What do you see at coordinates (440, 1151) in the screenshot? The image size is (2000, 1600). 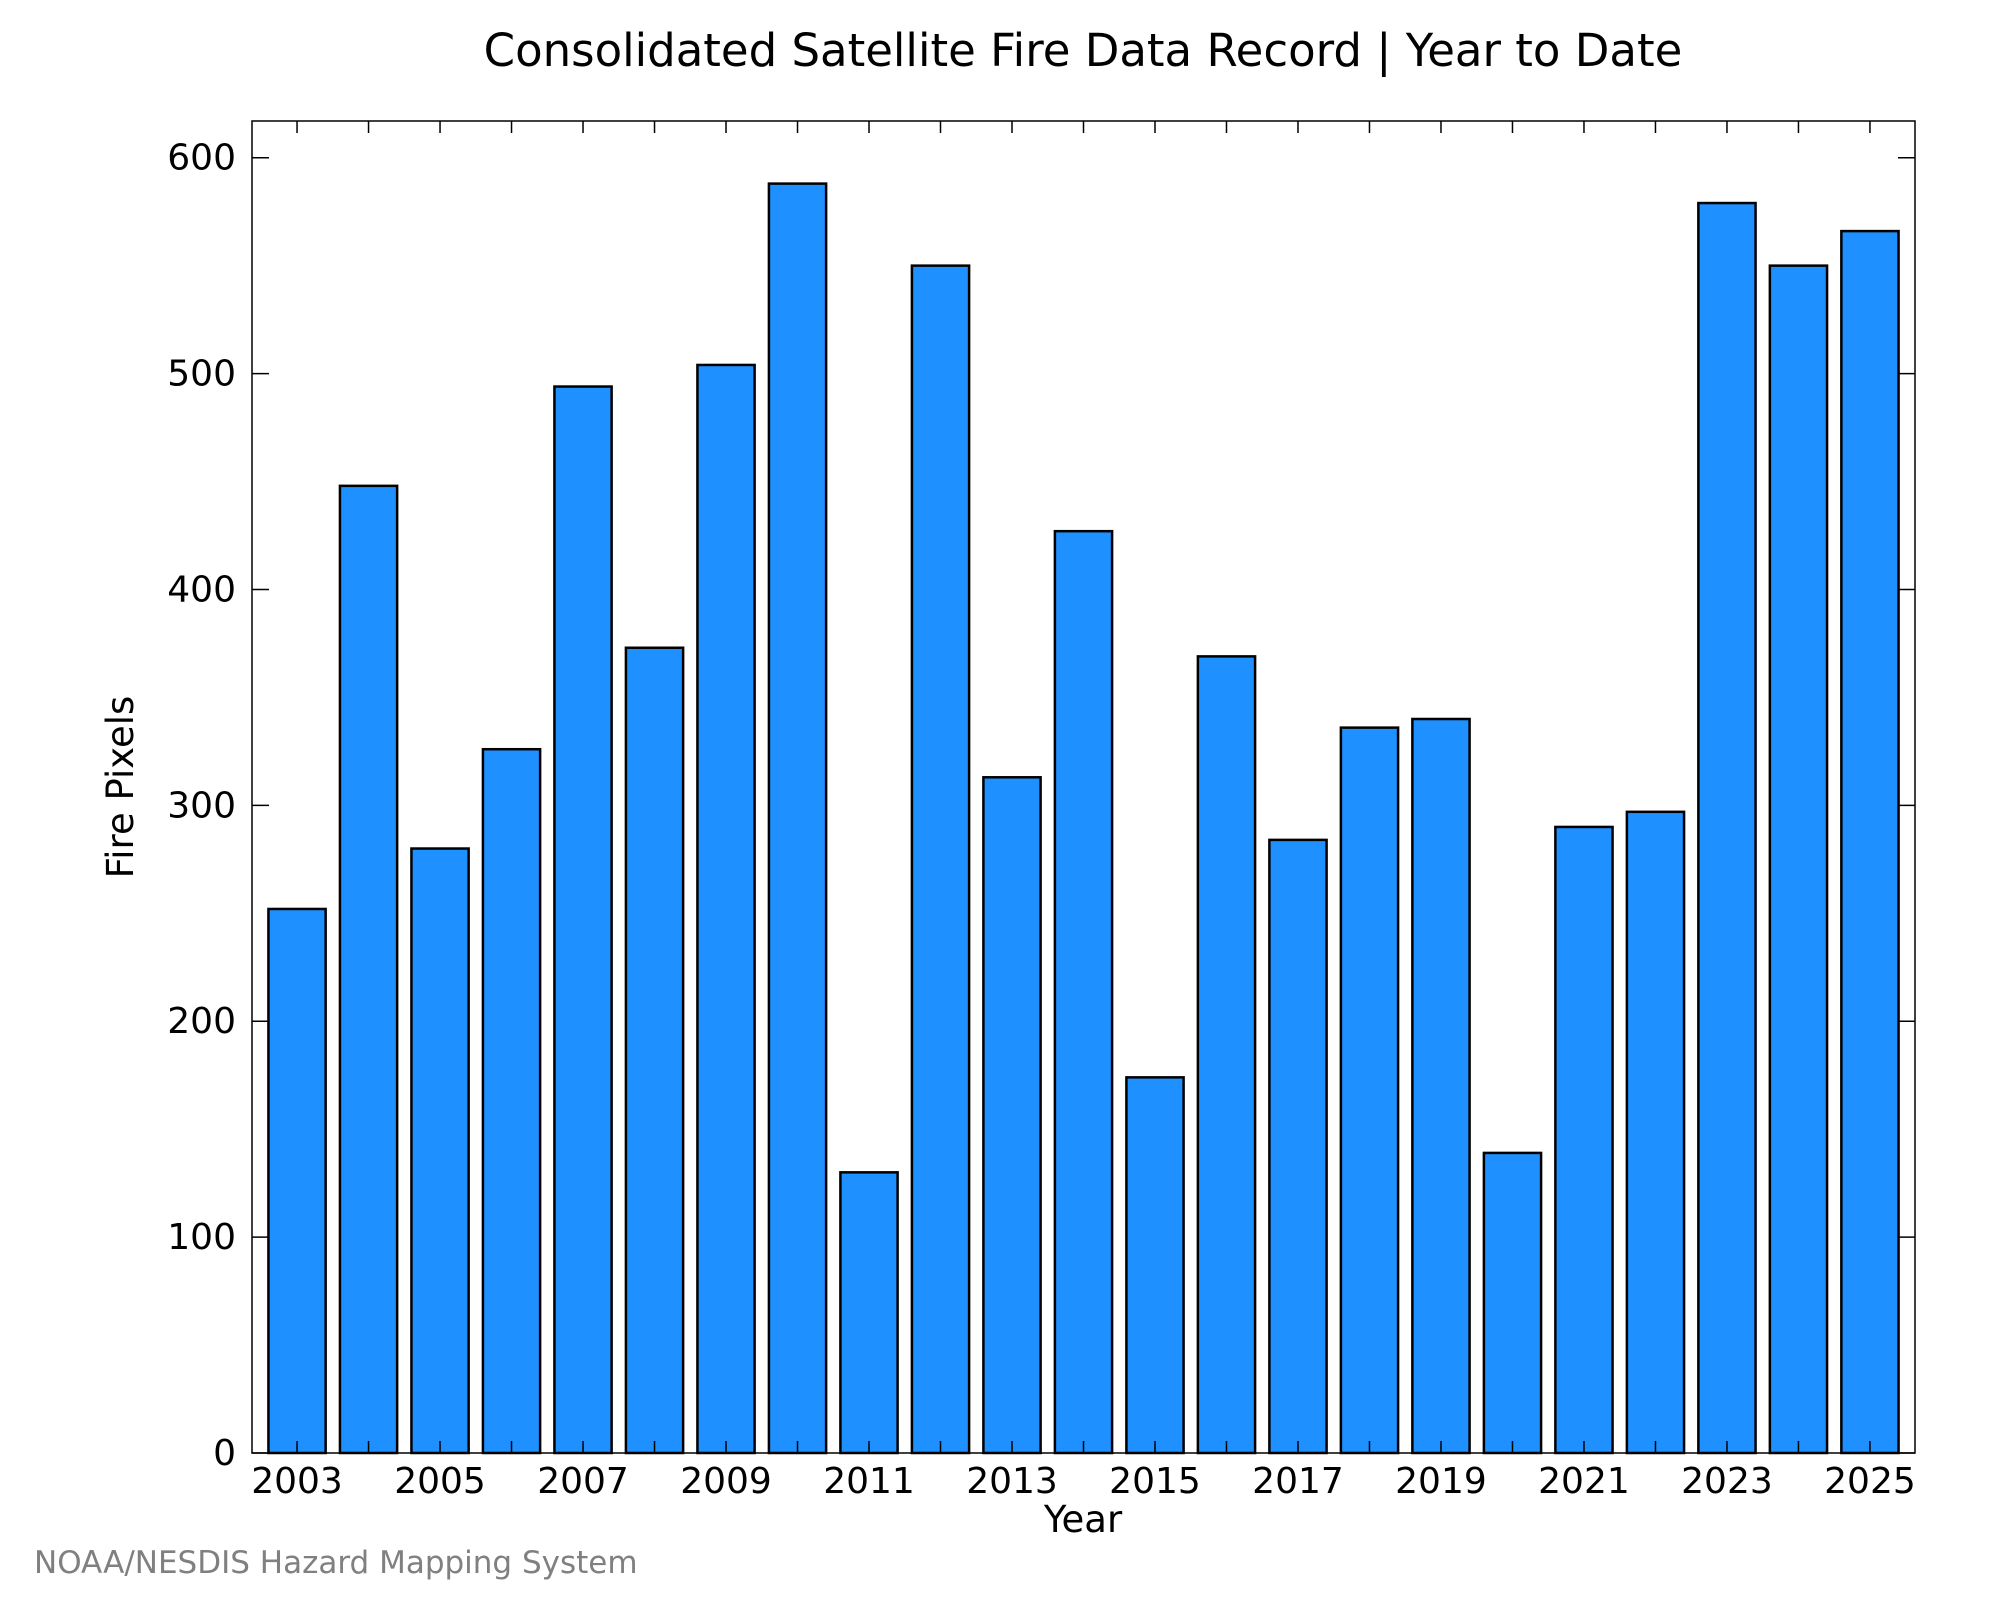 I see `bar-2005` at bounding box center [440, 1151].